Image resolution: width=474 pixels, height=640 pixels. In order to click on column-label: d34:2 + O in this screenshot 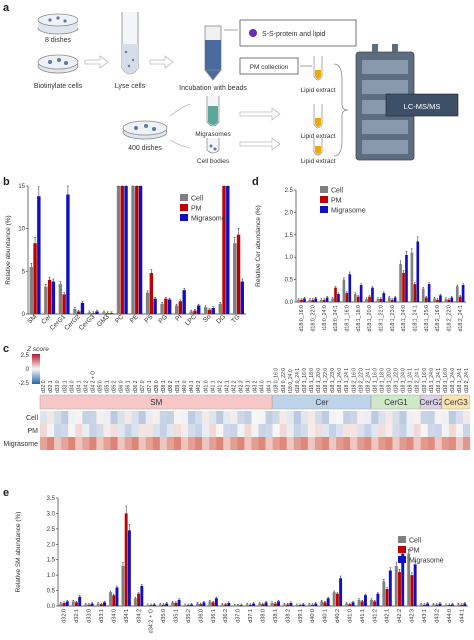, I will do `click(93, 382)`.